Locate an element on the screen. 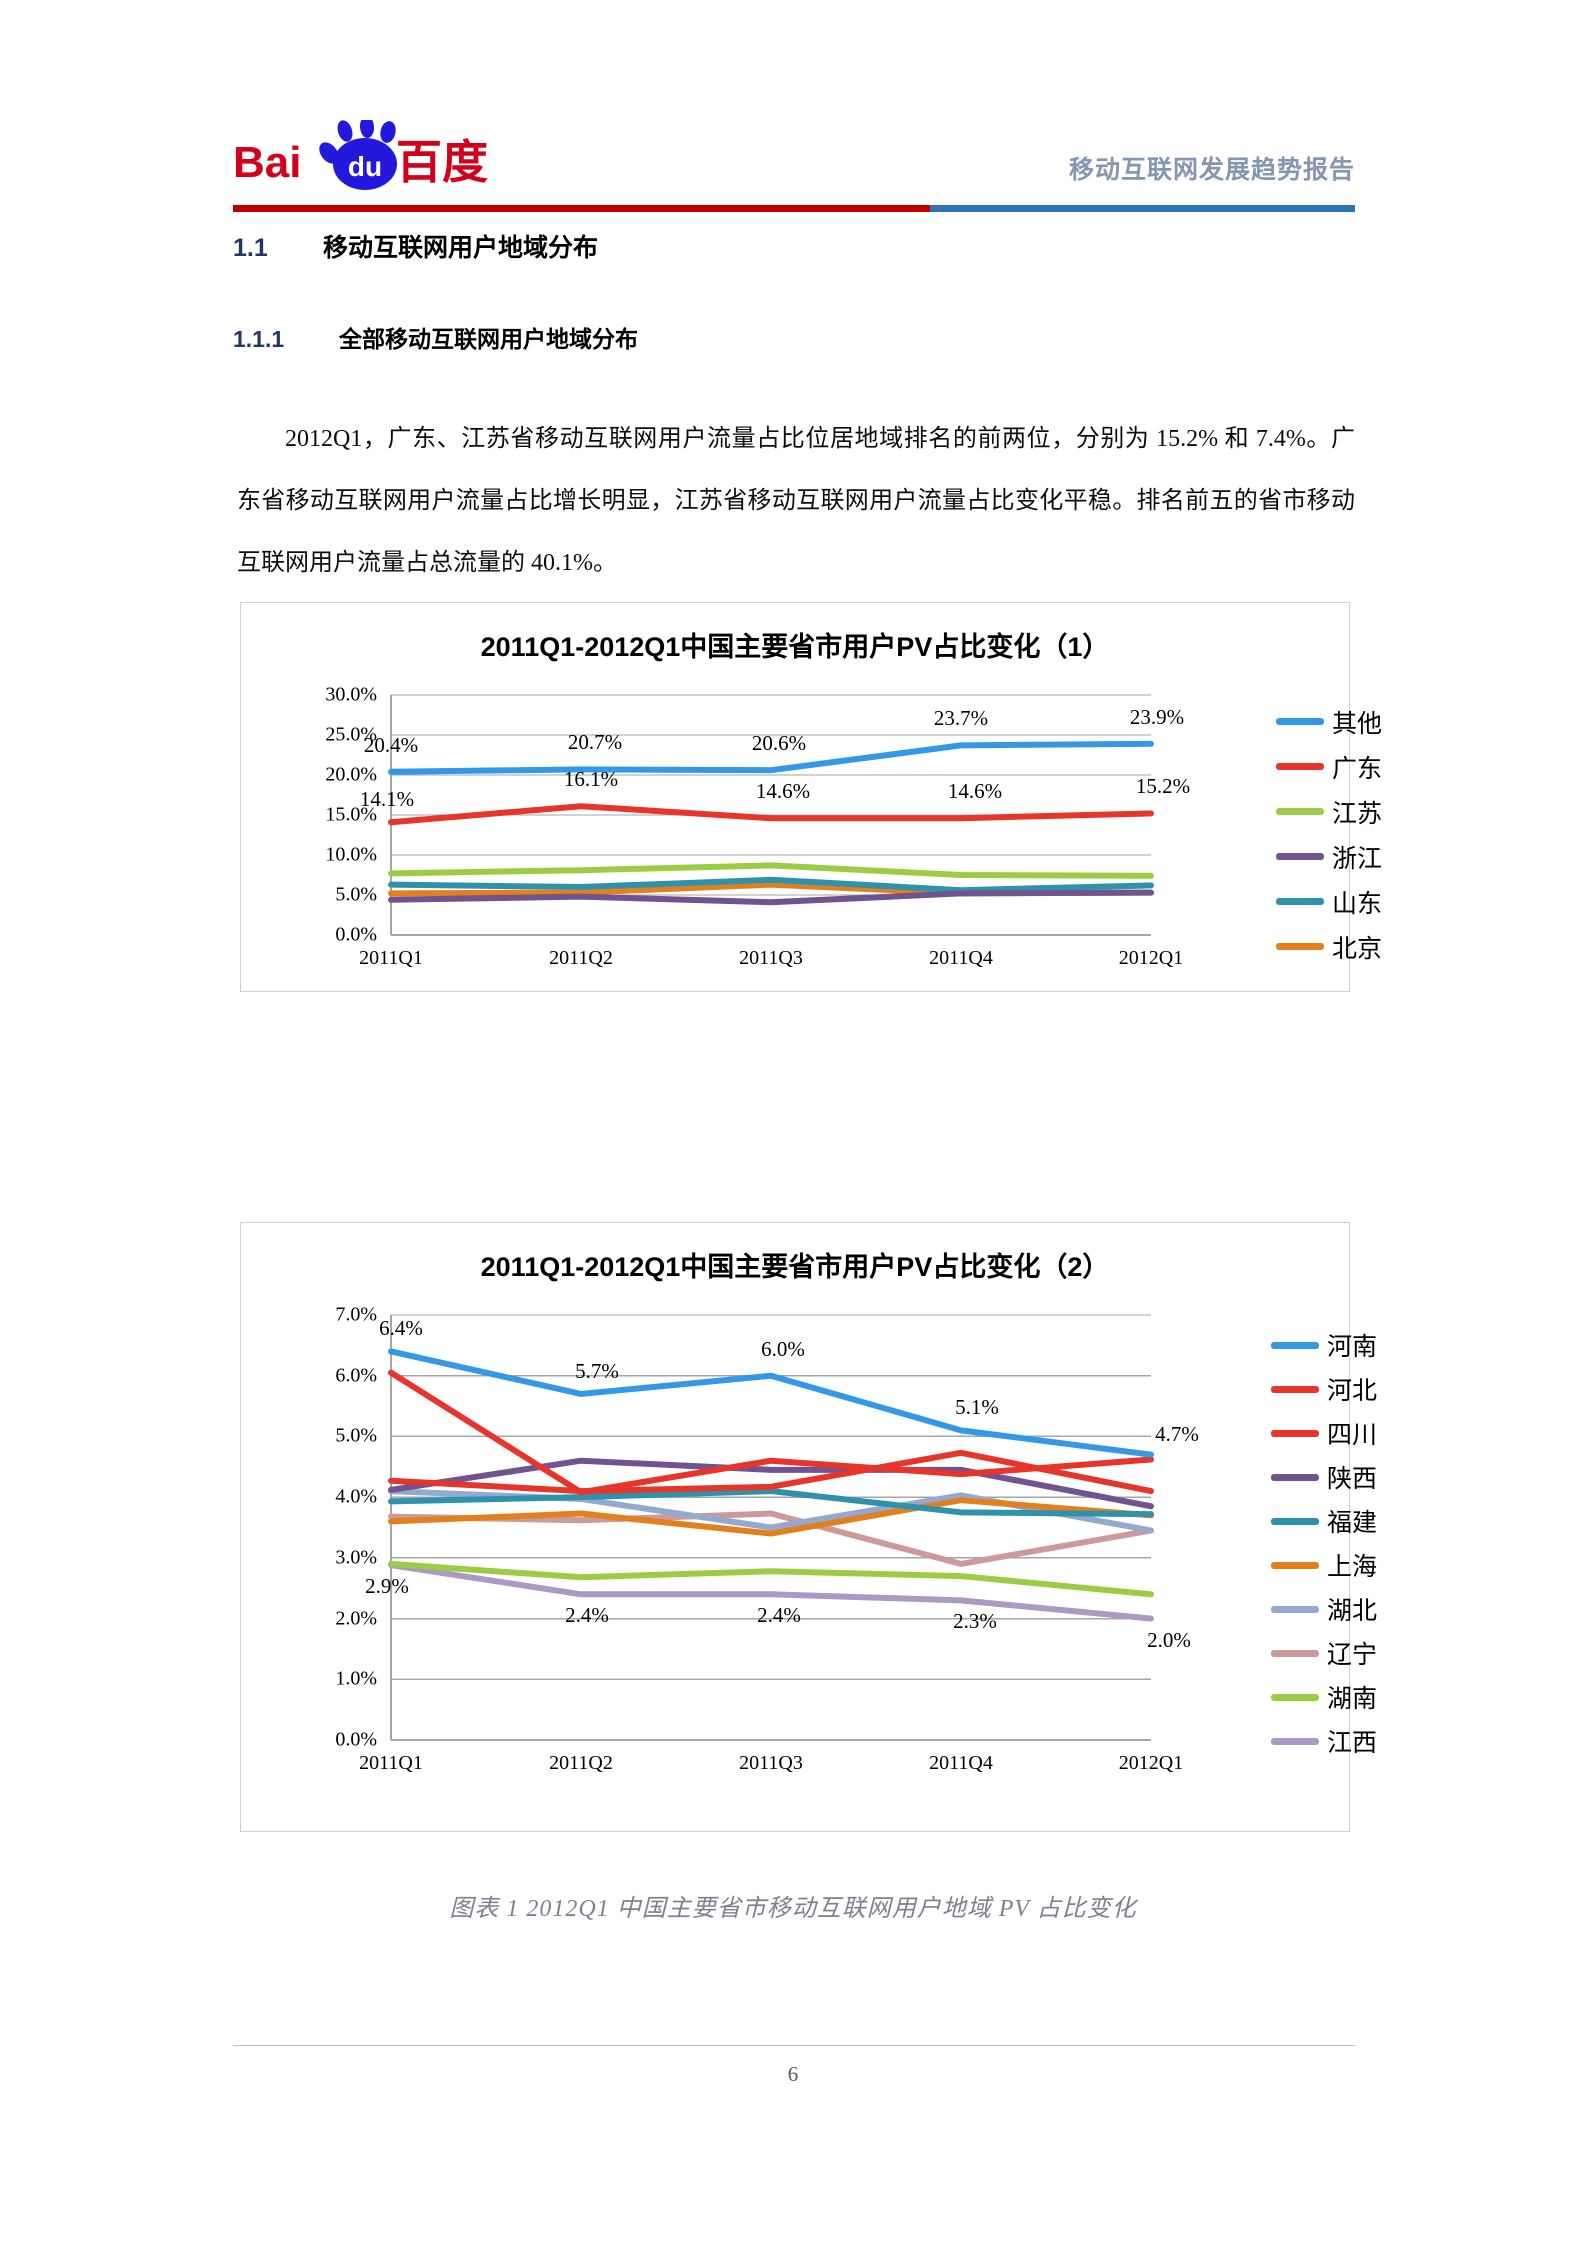 The width and height of the screenshot is (1586, 2244). chart-y-tick-label: 2.0% is located at coordinates (356, 1618).